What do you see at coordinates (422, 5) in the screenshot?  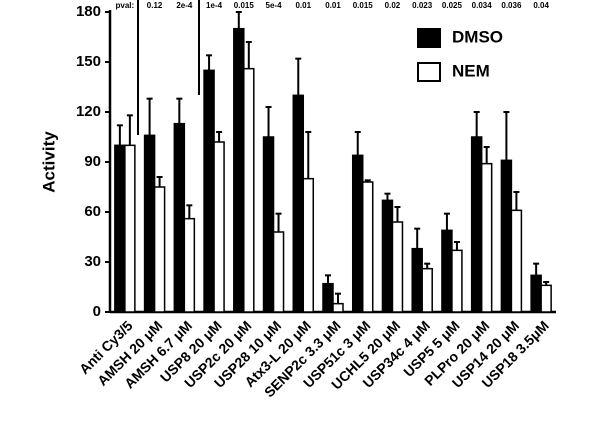 I see `pval: 0.023` at bounding box center [422, 5].